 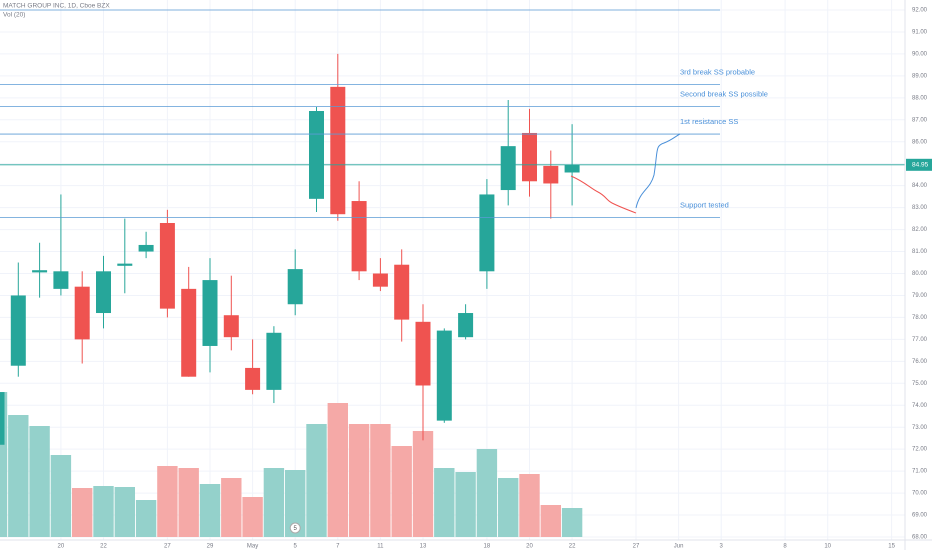 I want to click on y-tick-label: 68.00, so click(x=920, y=538).